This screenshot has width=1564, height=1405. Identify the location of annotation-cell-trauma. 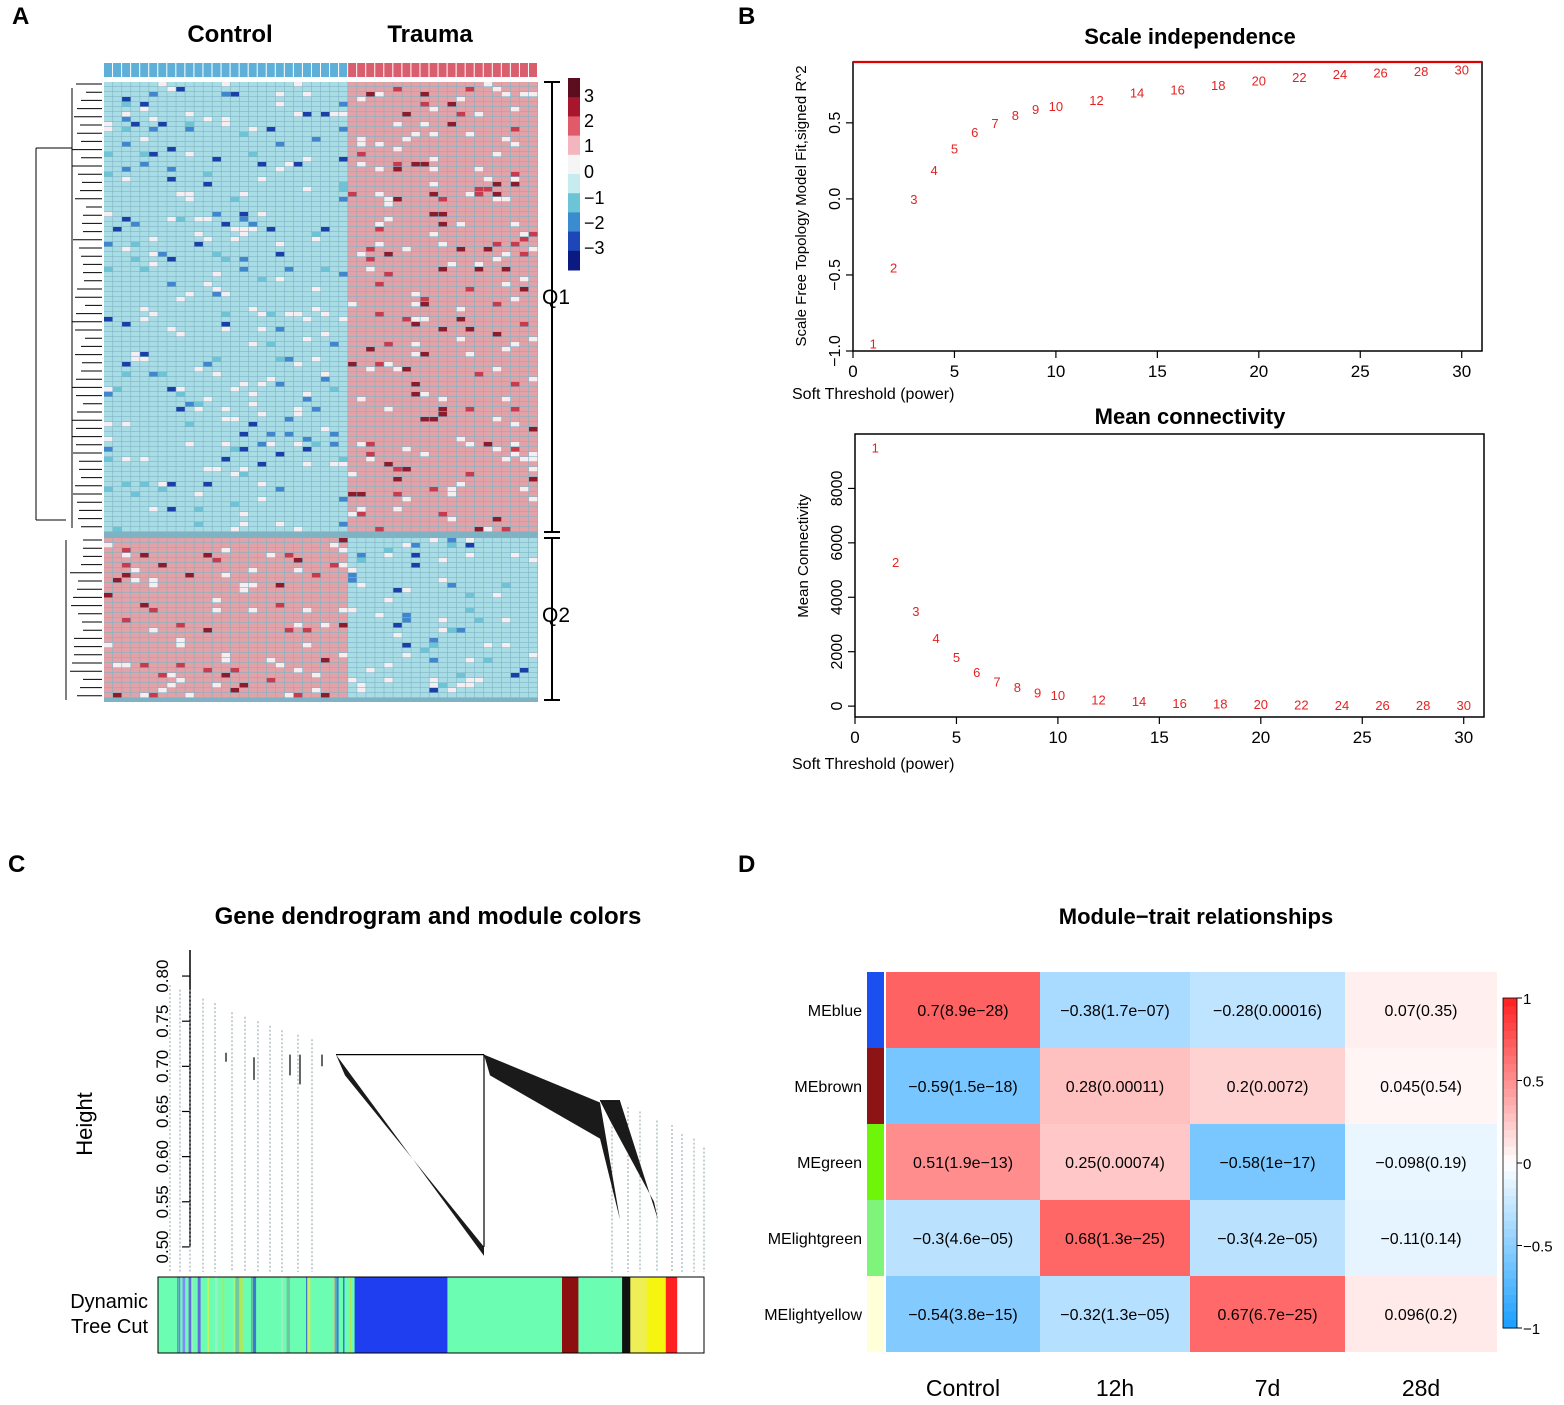
(532, 70).